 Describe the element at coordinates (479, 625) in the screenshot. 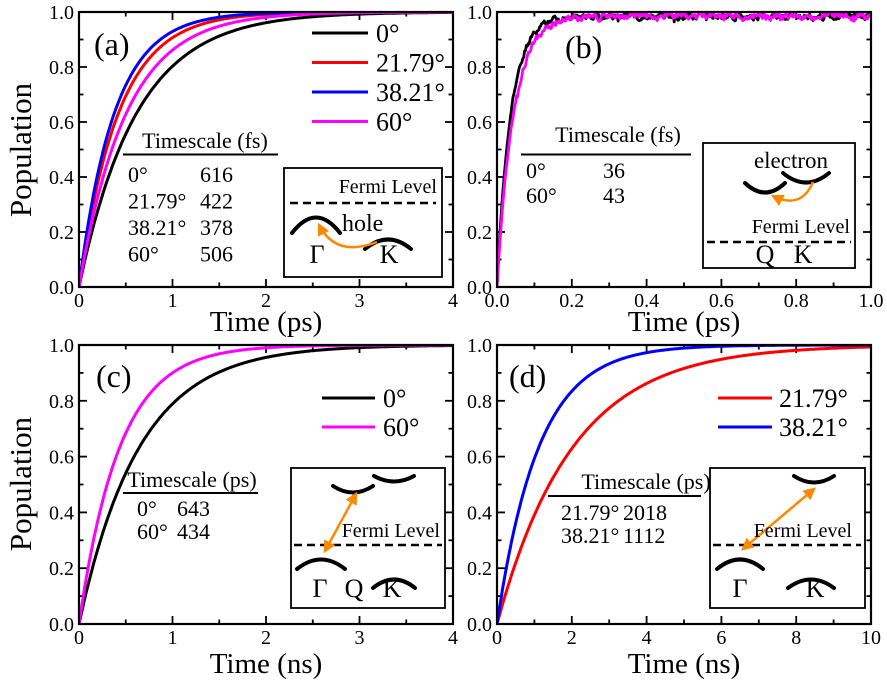

I see `panel-d-ytick-label: 0.0` at that location.